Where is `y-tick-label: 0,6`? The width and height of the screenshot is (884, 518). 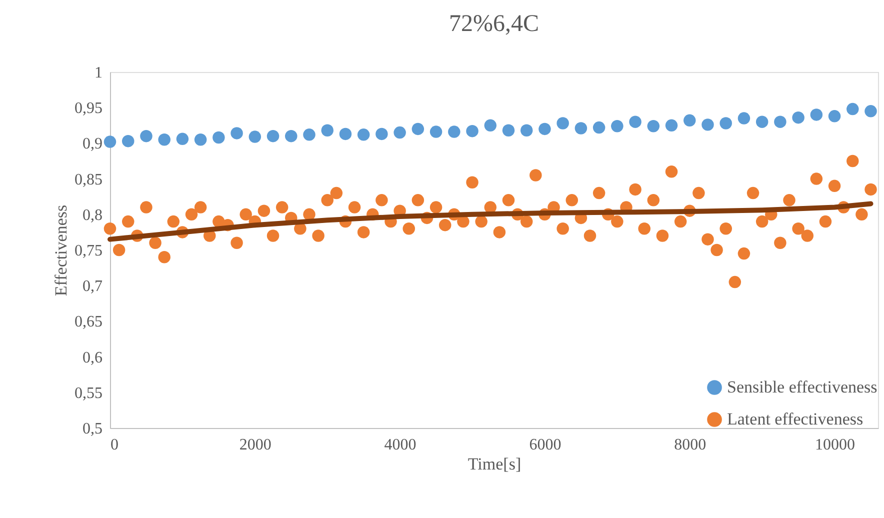 y-tick-label: 0,6 is located at coordinates (92, 357).